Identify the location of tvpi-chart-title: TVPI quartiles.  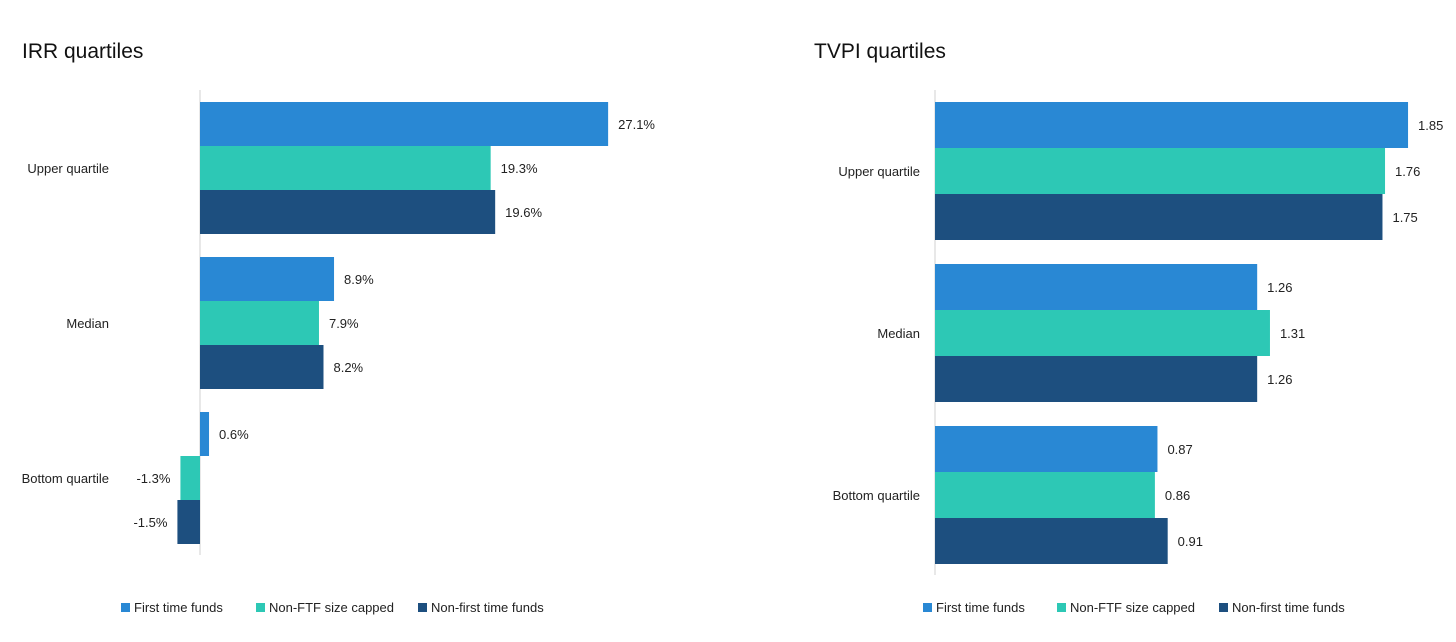
(880, 51).